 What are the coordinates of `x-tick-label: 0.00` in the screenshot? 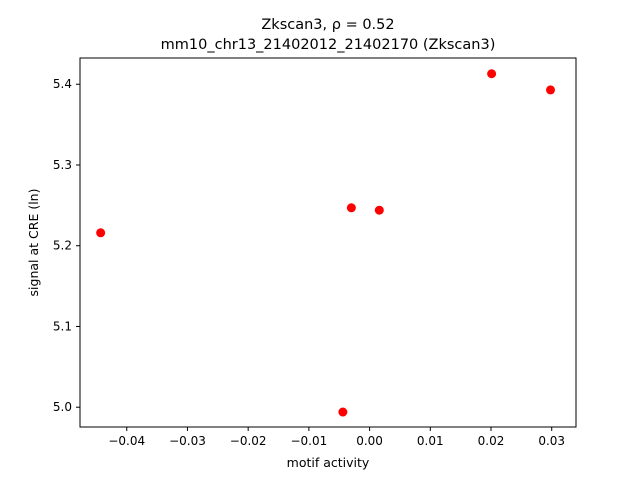 It's located at (369, 441).